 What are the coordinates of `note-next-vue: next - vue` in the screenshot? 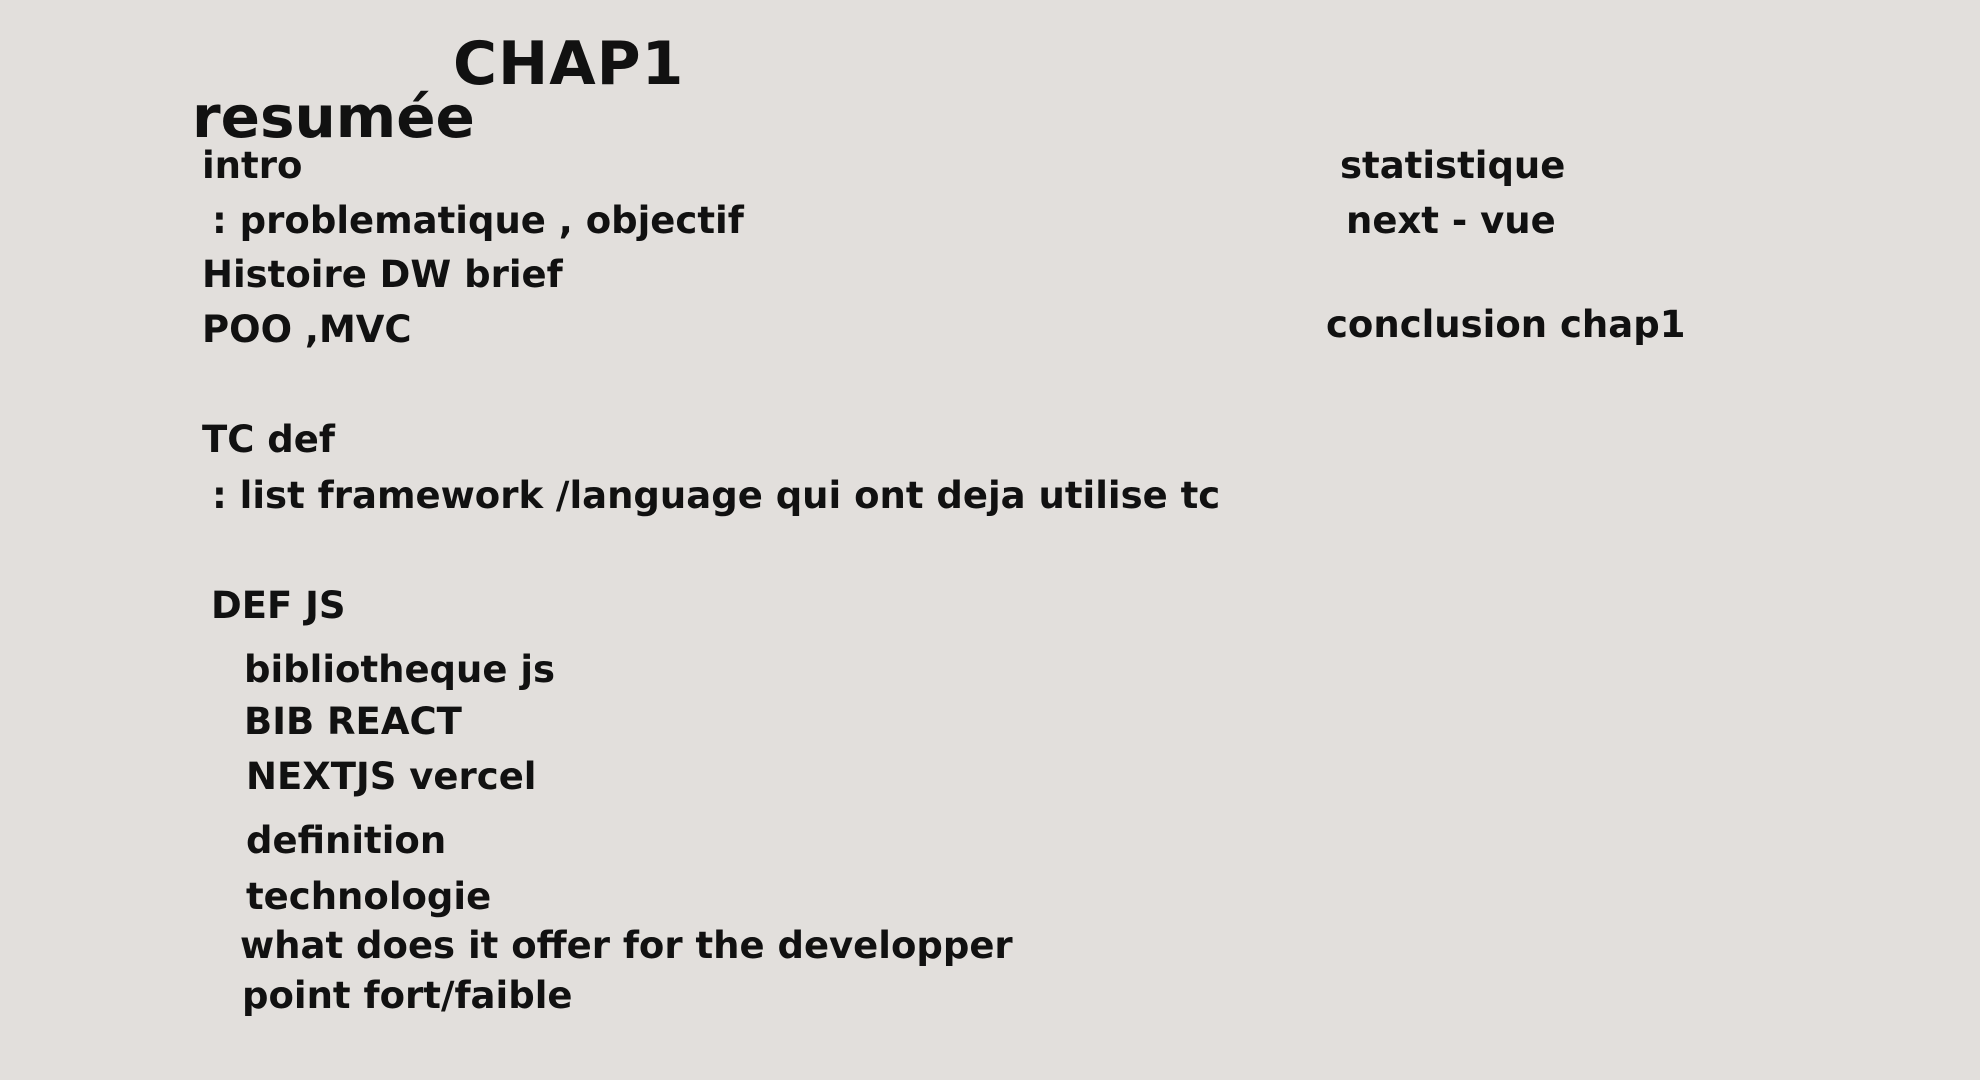 It's located at (1451, 220).